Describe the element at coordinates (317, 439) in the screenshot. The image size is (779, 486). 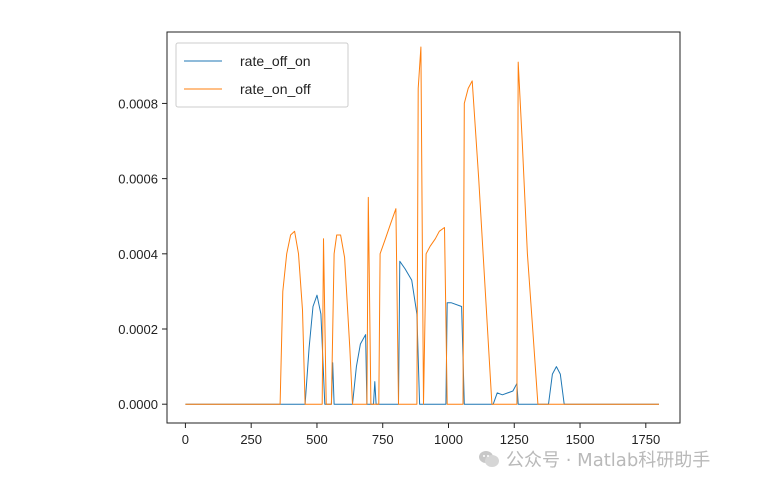
I see `x-tick-label: 500` at that location.